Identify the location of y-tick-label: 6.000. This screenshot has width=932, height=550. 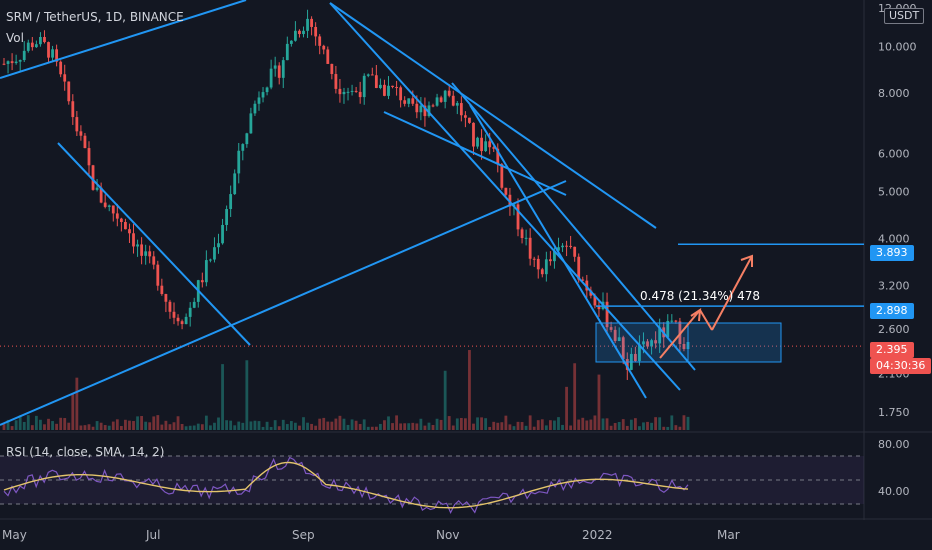
(894, 153).